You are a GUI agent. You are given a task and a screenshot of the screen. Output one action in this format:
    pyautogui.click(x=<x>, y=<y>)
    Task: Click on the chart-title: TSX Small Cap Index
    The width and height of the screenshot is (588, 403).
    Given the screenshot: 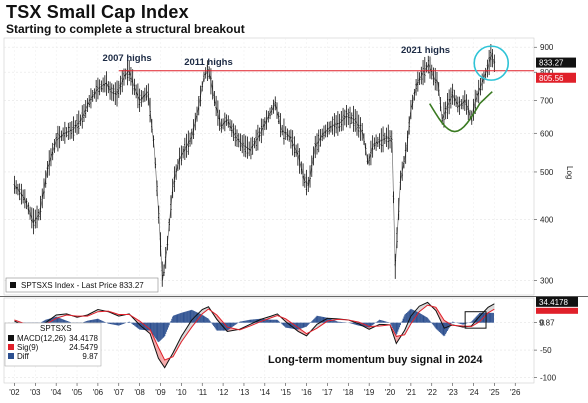 What is the action you would take?
    pyautogui.click(x=97, y=12)
    